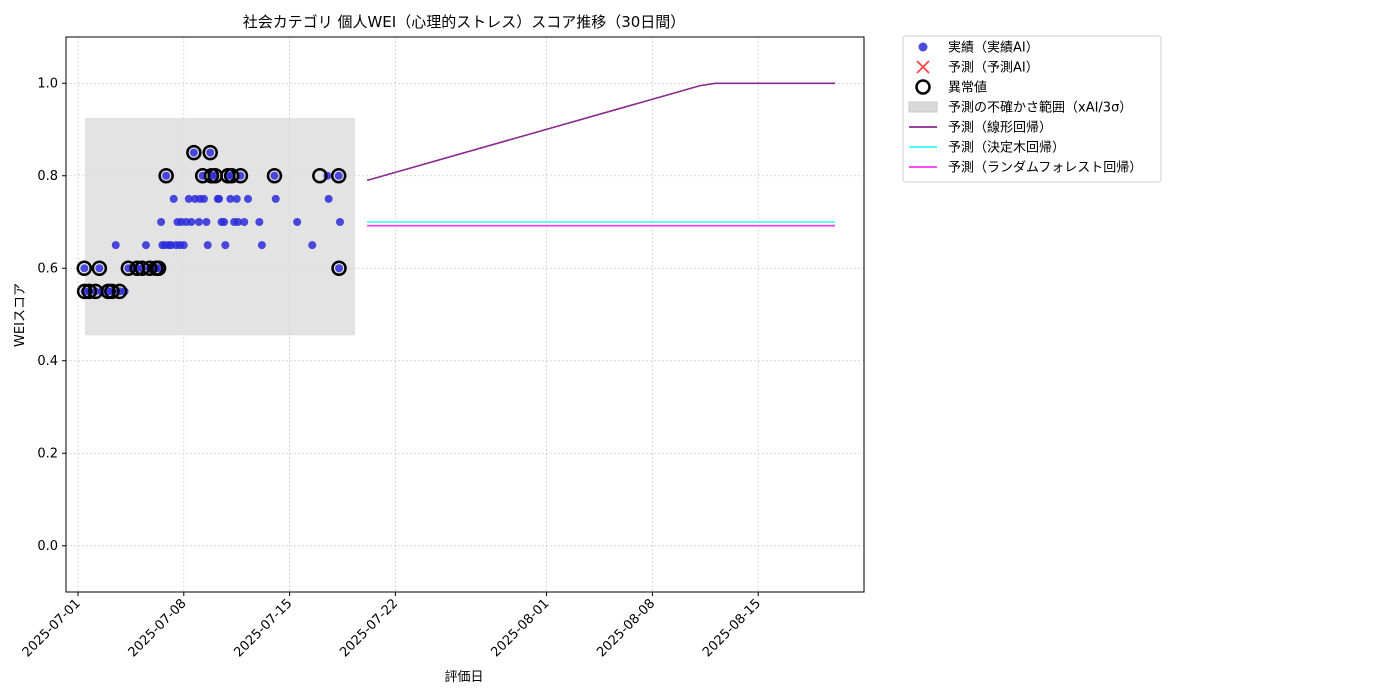 This screenshot has height=700, width=1400. What do you see at coordinates (923, 87) in the screenshot?
I see `legend-symbol-anomaly` at bounding box center [923, 87].